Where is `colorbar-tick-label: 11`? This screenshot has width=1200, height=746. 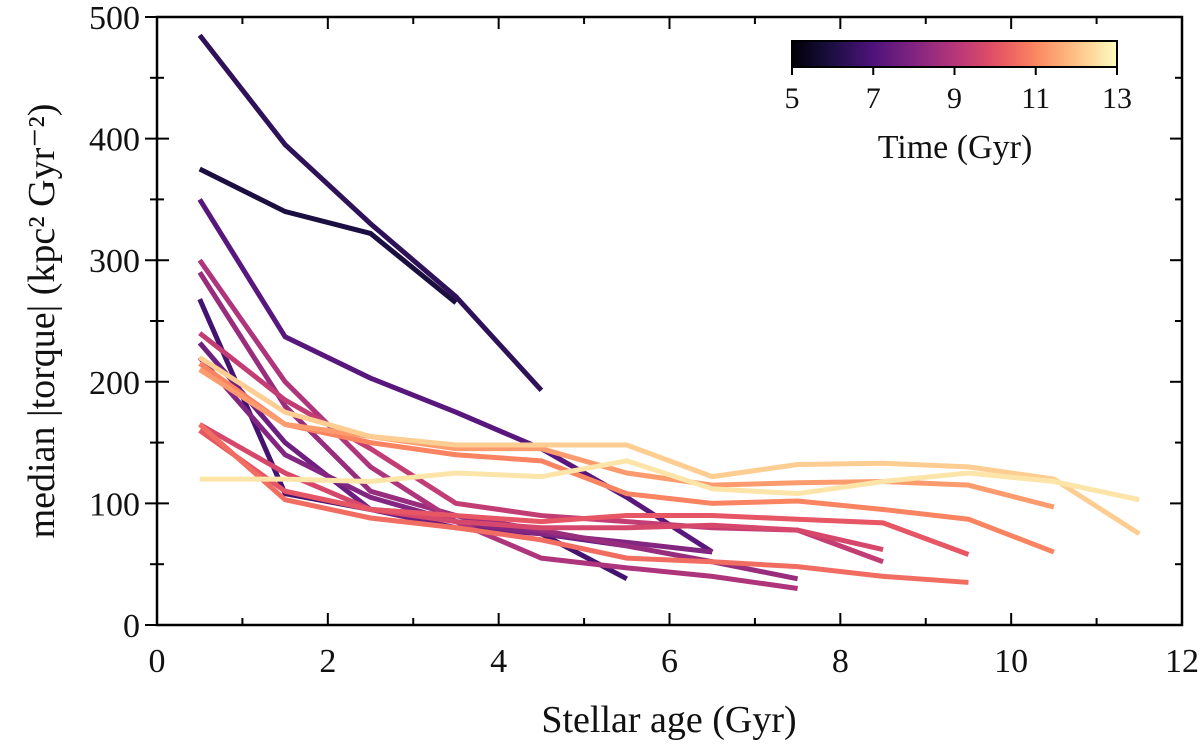
colorbar-tick-label: 11 is located at coordinates (1035, 98).